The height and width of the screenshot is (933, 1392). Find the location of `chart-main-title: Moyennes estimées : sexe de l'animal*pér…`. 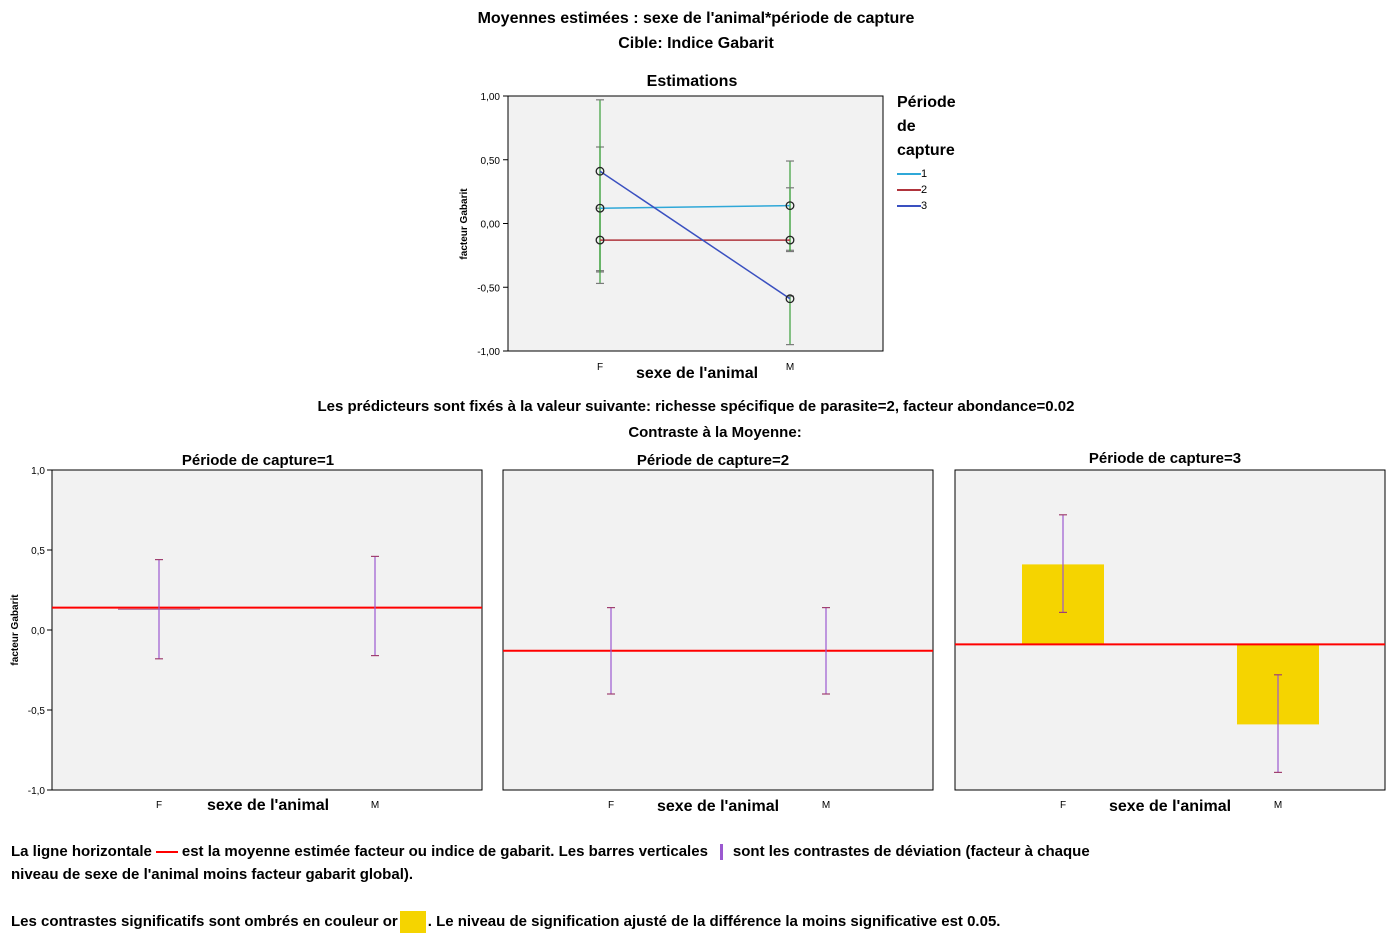

chart-main-title: Moyennes estimées : sexe de l'animal*pér… is located at coordinates (696, 18).